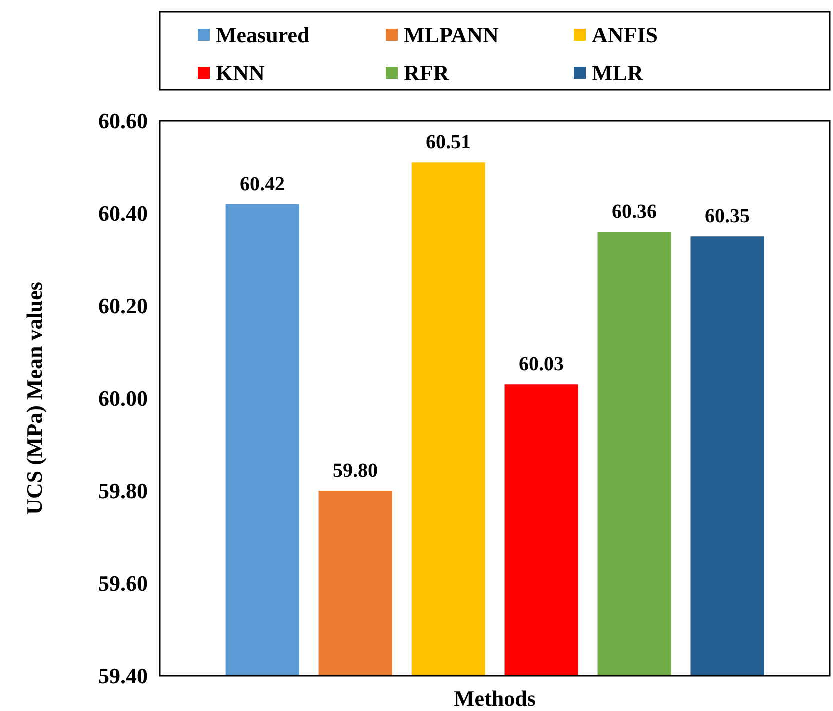 The image size is (833, 711). Describe the element at coordinates (123, 213) in the screenshot. I see `y-tick-label: 60.40` at that location.